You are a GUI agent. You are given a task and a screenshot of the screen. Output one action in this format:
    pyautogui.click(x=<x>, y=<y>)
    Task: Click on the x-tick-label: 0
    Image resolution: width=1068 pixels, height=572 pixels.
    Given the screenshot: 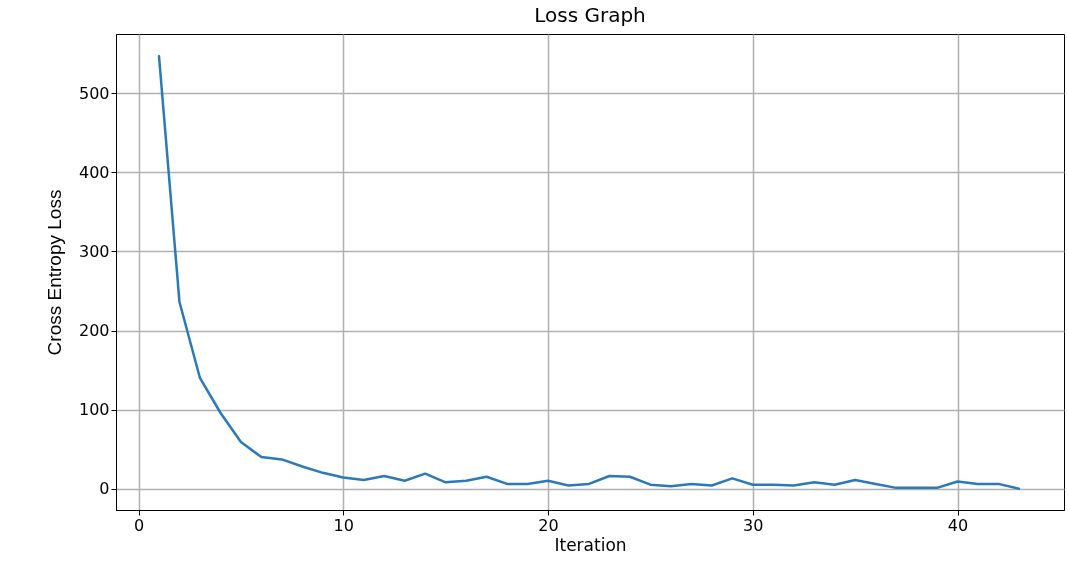 What is the action you would take?
    pyautogui.click(x=139, y=525)
    